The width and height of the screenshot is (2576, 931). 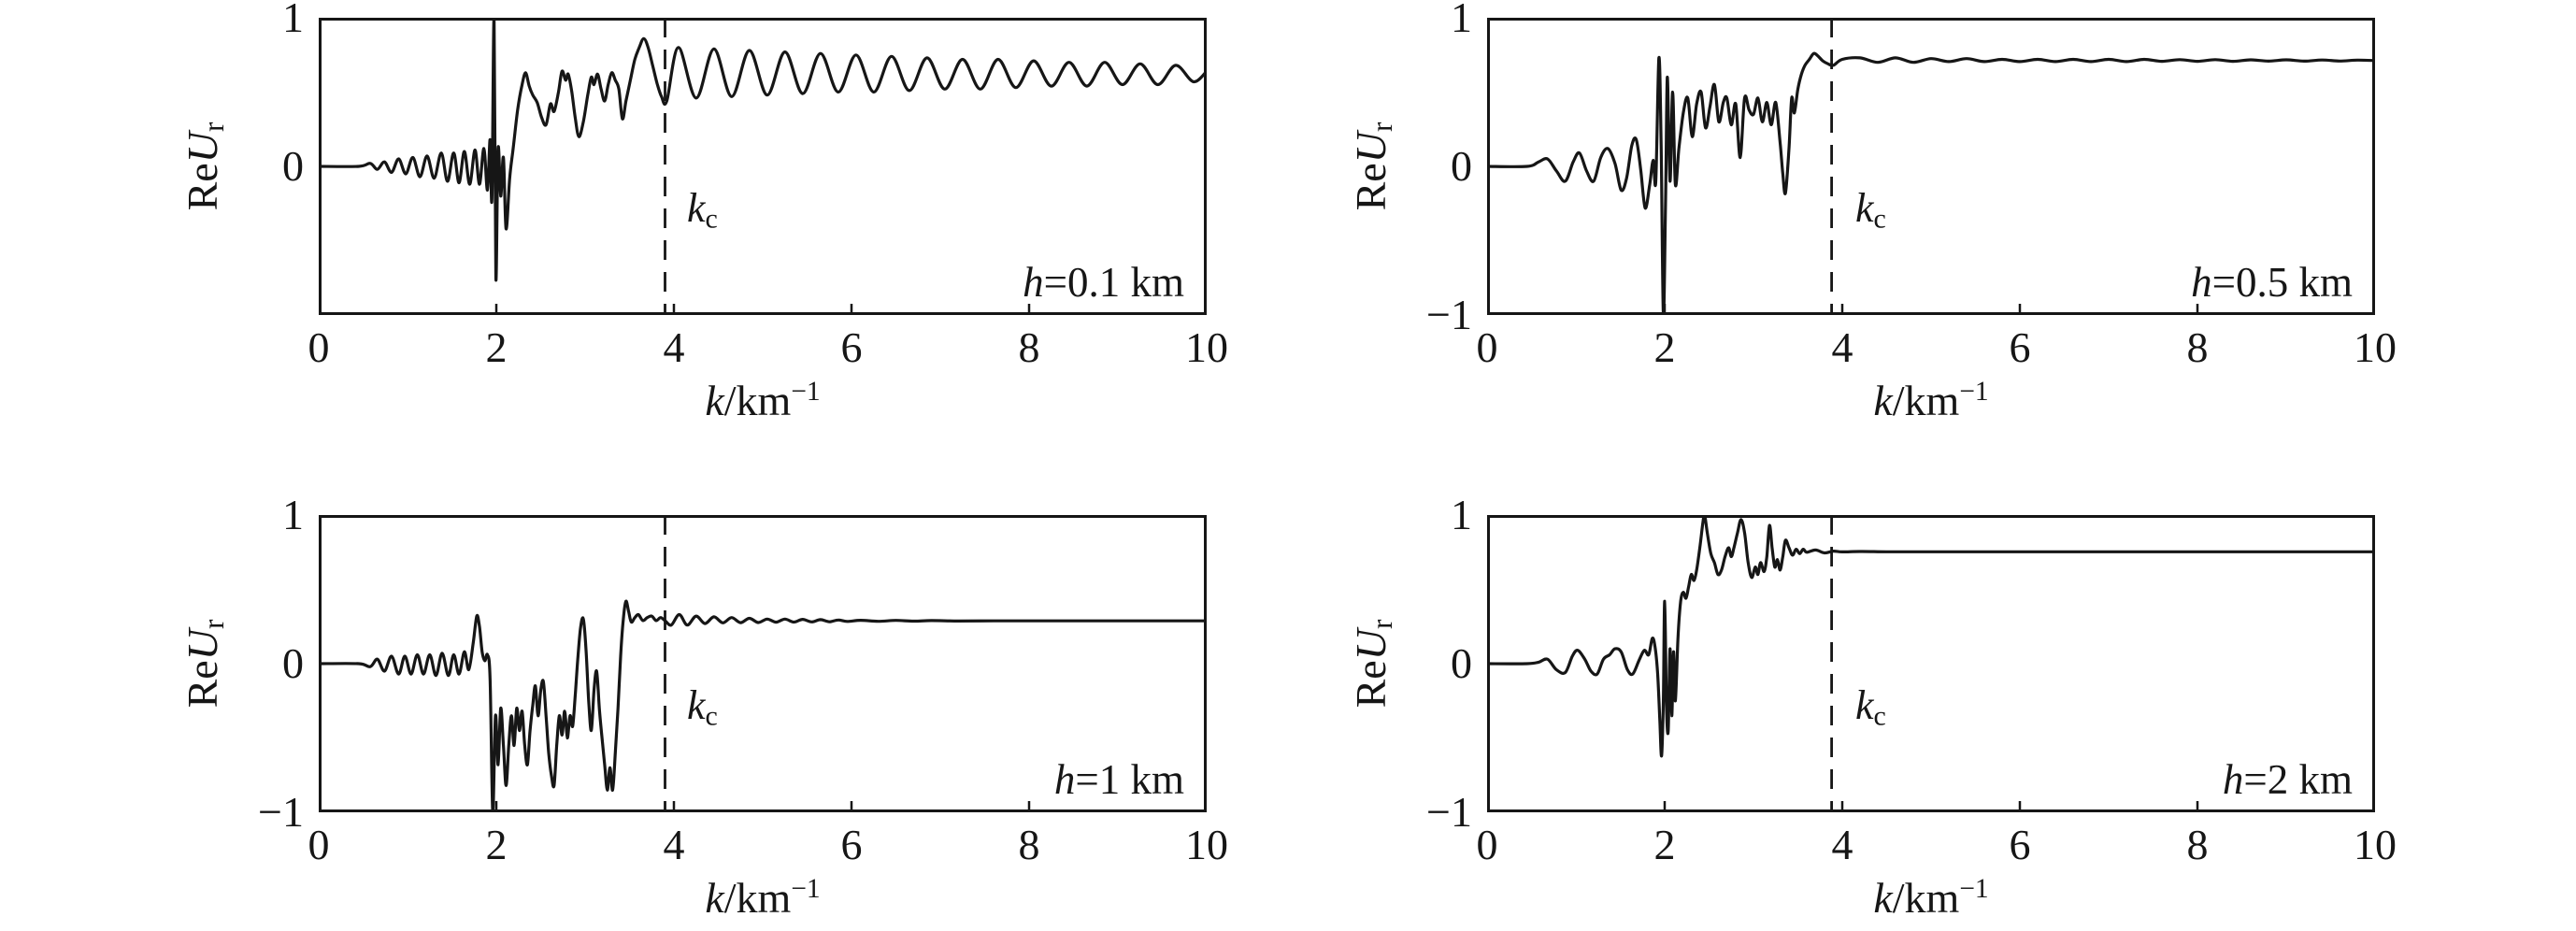 What do you see at coordinates (1103, 282) in the screenshot?
I see `h-value-label: h=0.1 km` at bounding box center [1103, 282].